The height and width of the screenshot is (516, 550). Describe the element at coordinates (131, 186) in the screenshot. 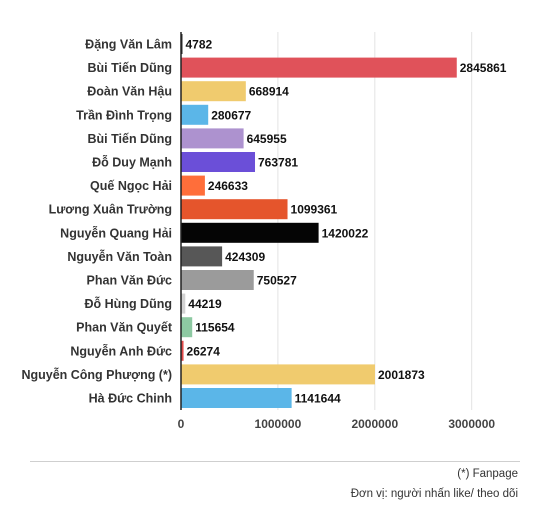

I see `category-label: Quế Ngọc Hải` at that location.